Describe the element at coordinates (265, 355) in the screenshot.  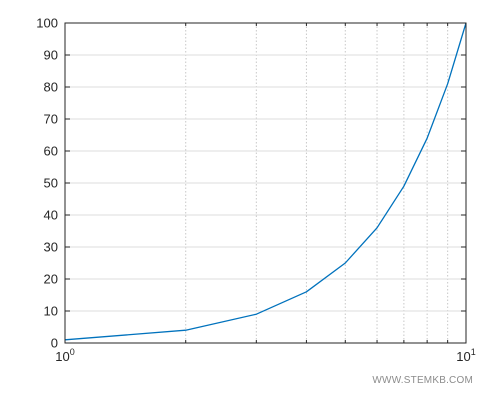
I see `x-tick-labels: 10⁰ 10¹` at that location.